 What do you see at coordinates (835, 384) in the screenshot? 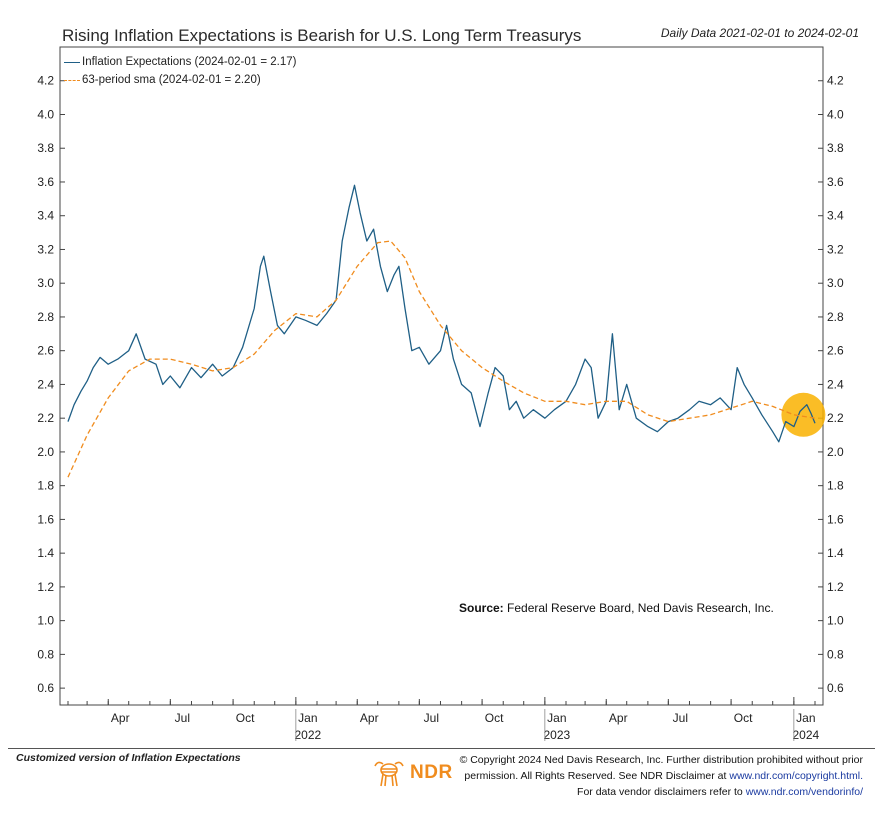
I see `y-tick-label-right: 2.4` at bounding box center [835, 384].